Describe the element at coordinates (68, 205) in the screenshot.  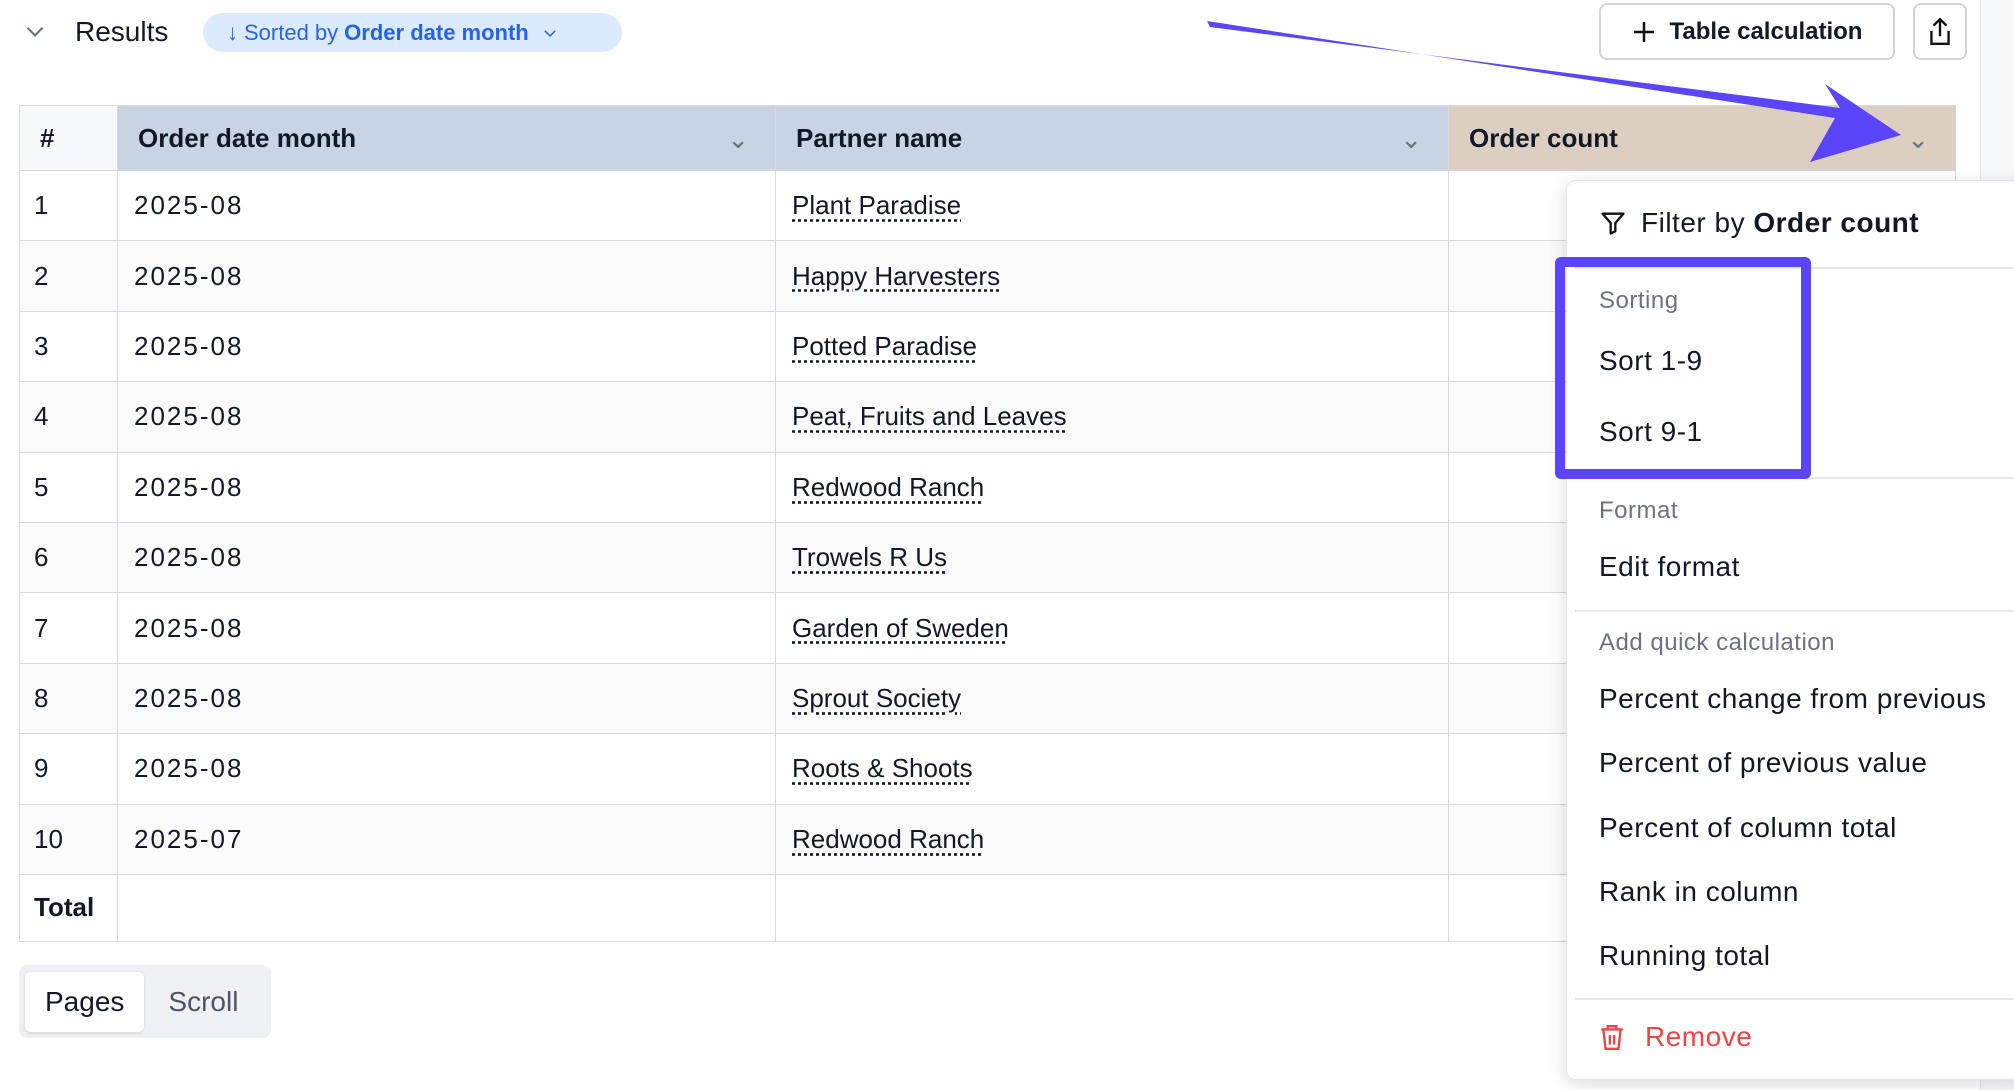
I see `row-index: 1` at that location.